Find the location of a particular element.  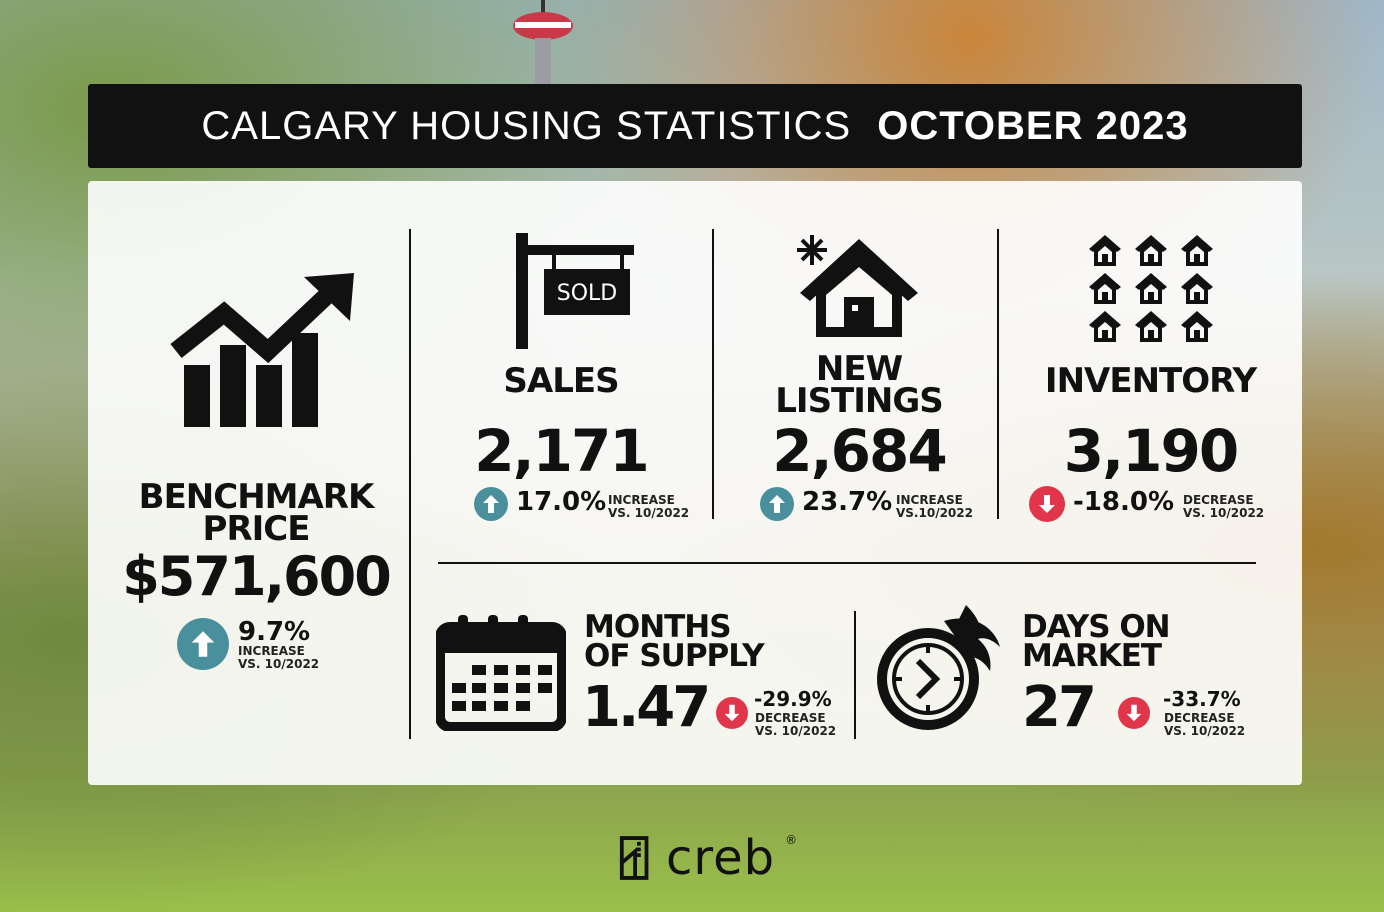

page-period: OCTOBER 2023 is located at coordinates (1033, 125).